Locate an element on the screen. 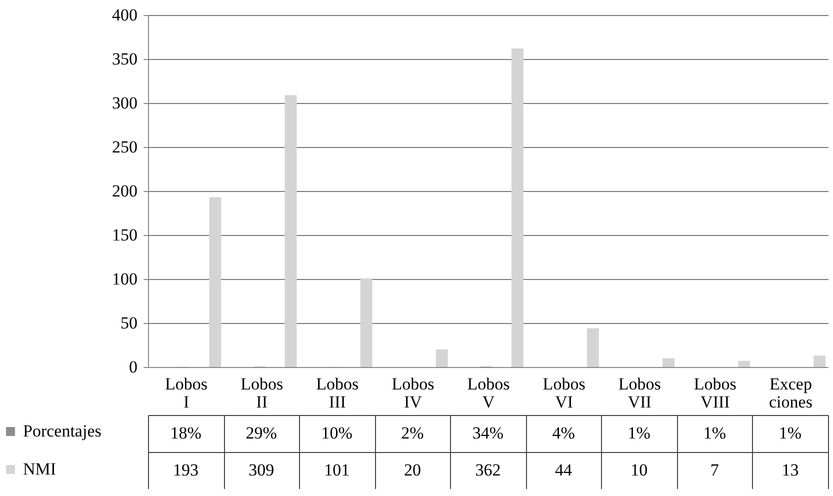  x-tick-label: Lobos II is located at coordinates (262, 393).